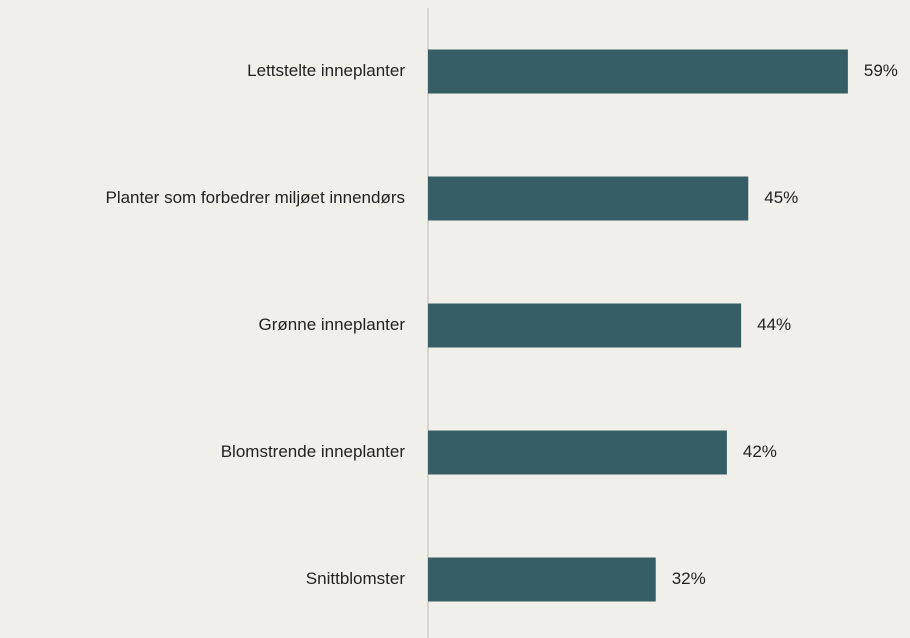 The width and height of the screenshot is (910, 638). I want to click on value-label: 42%, so click(760, 451).